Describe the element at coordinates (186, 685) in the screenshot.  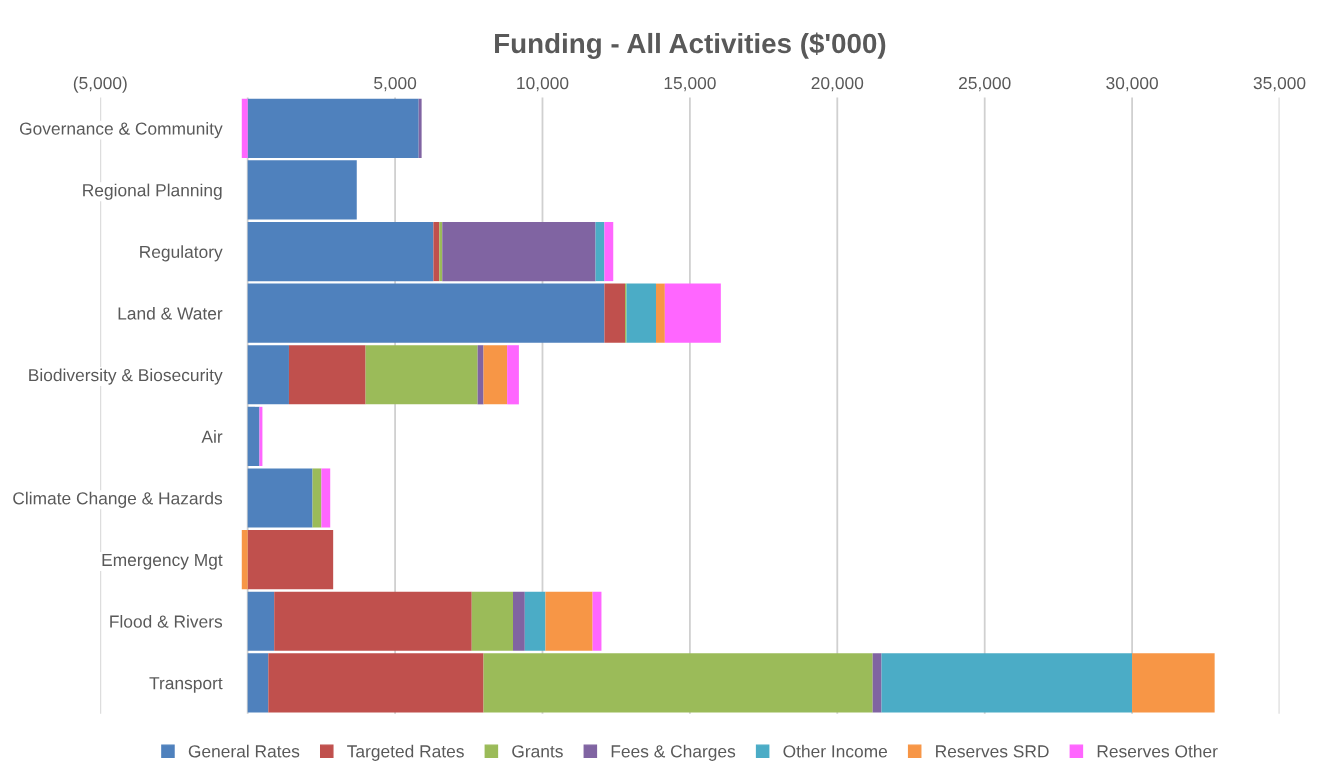
I see `y-tick-label: Transport` at that location.